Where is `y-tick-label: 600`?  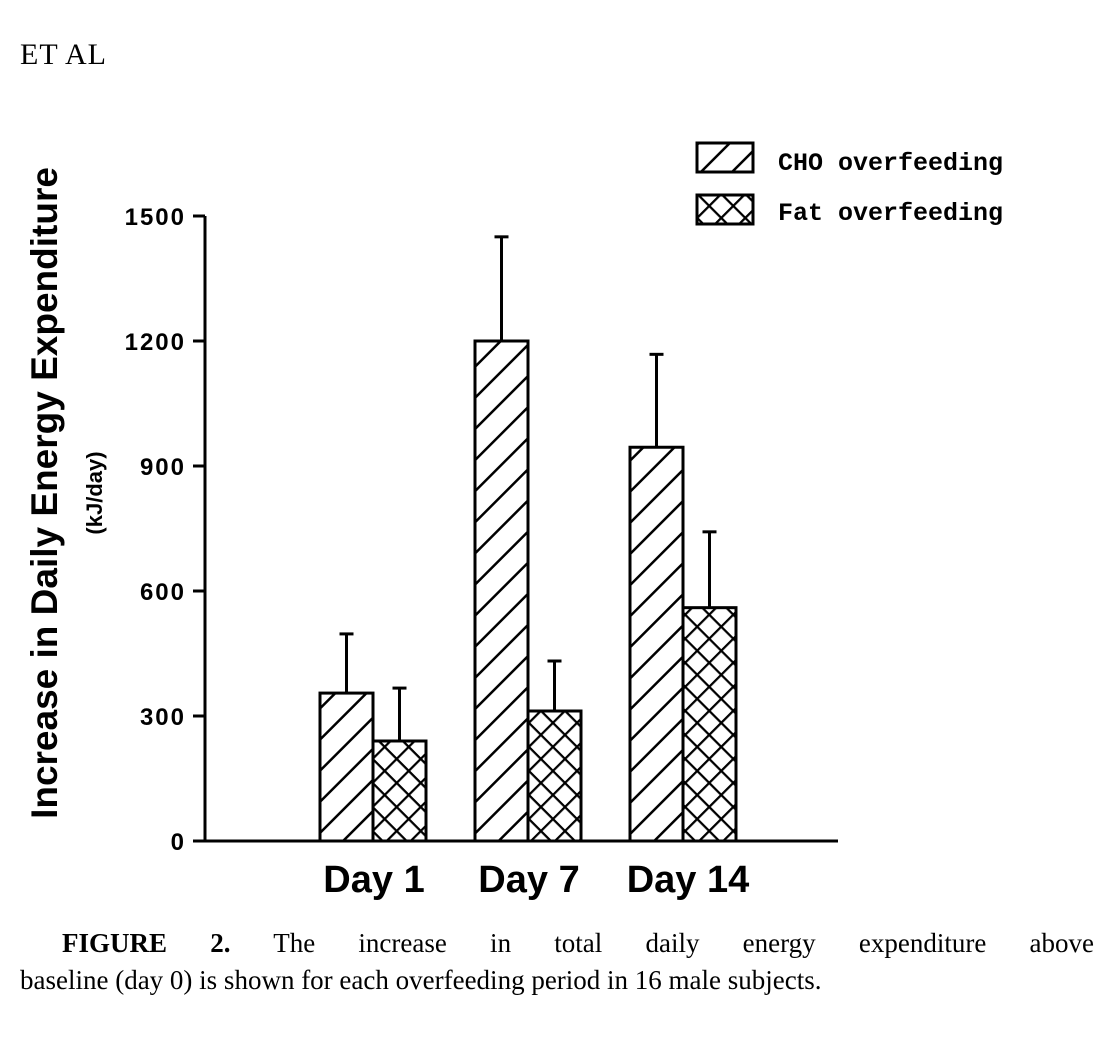 y-tick-label: 600 is located at coordinates (163, 592).